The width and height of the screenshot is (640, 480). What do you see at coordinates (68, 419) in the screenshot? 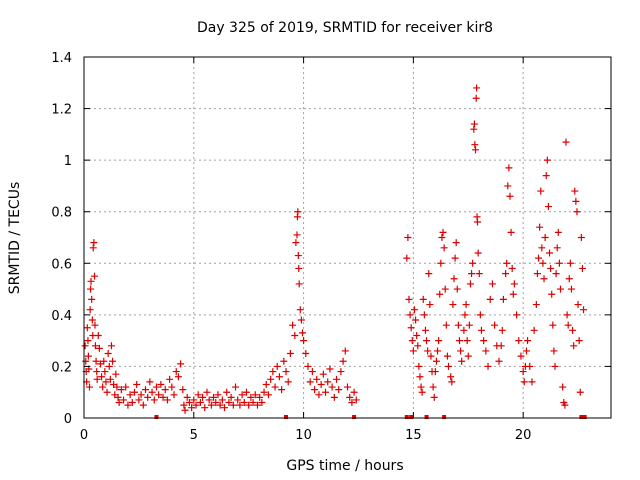
I see `y-tick-label: 0` at bounding box center [68, 419].